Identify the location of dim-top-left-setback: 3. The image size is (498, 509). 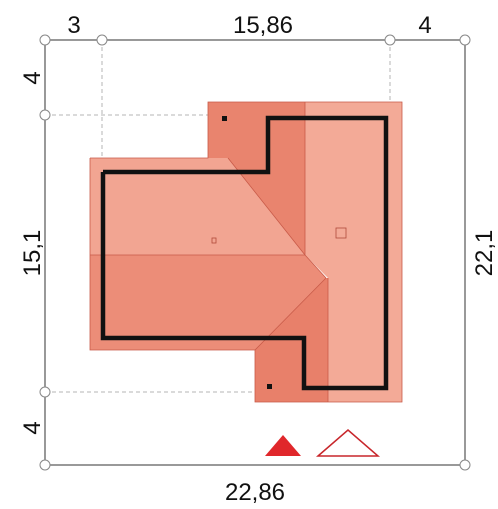
(73, 25).